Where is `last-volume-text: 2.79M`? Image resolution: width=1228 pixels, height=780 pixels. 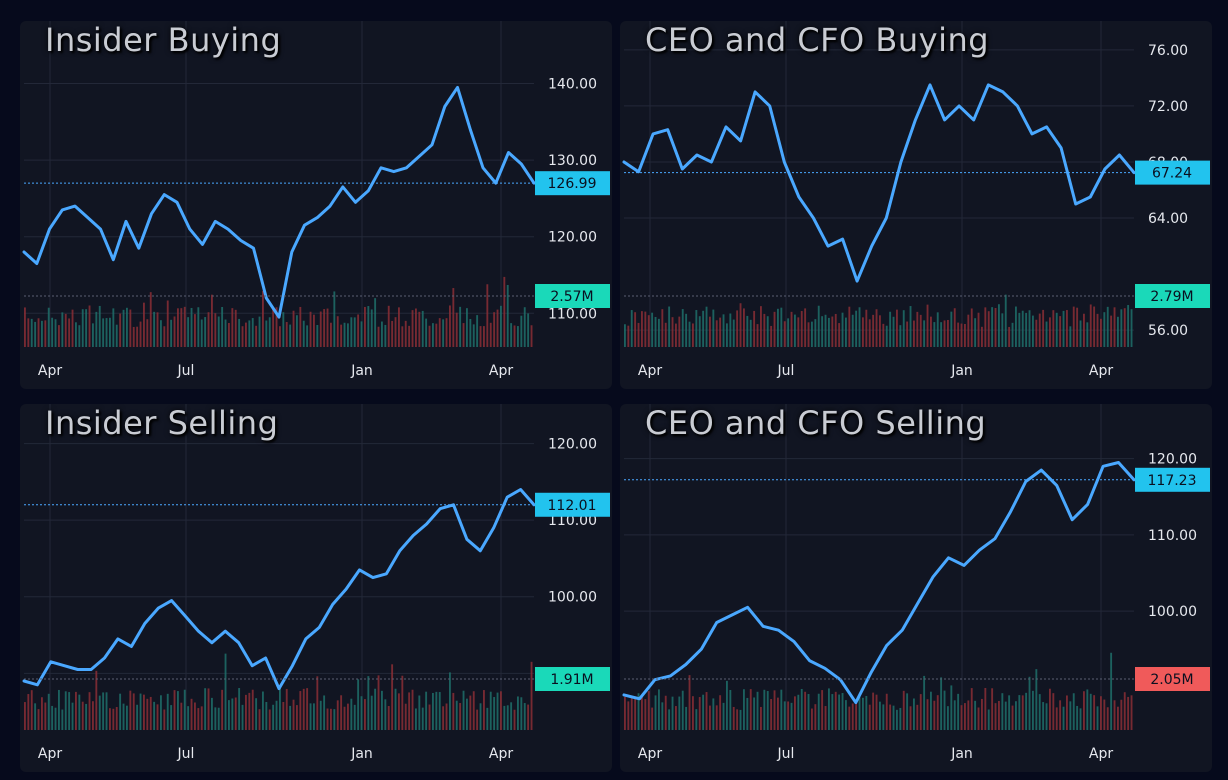 last-volume-text: 2.79M is located at coordinates (1171, 297).